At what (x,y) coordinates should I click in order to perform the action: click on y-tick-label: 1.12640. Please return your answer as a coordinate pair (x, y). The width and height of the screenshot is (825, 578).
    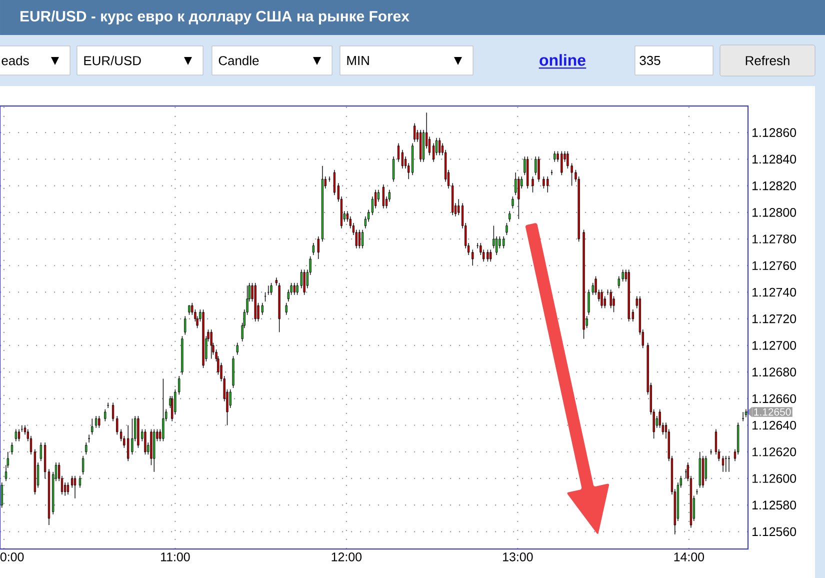
    Looking at the image, I should click on (774, 425).